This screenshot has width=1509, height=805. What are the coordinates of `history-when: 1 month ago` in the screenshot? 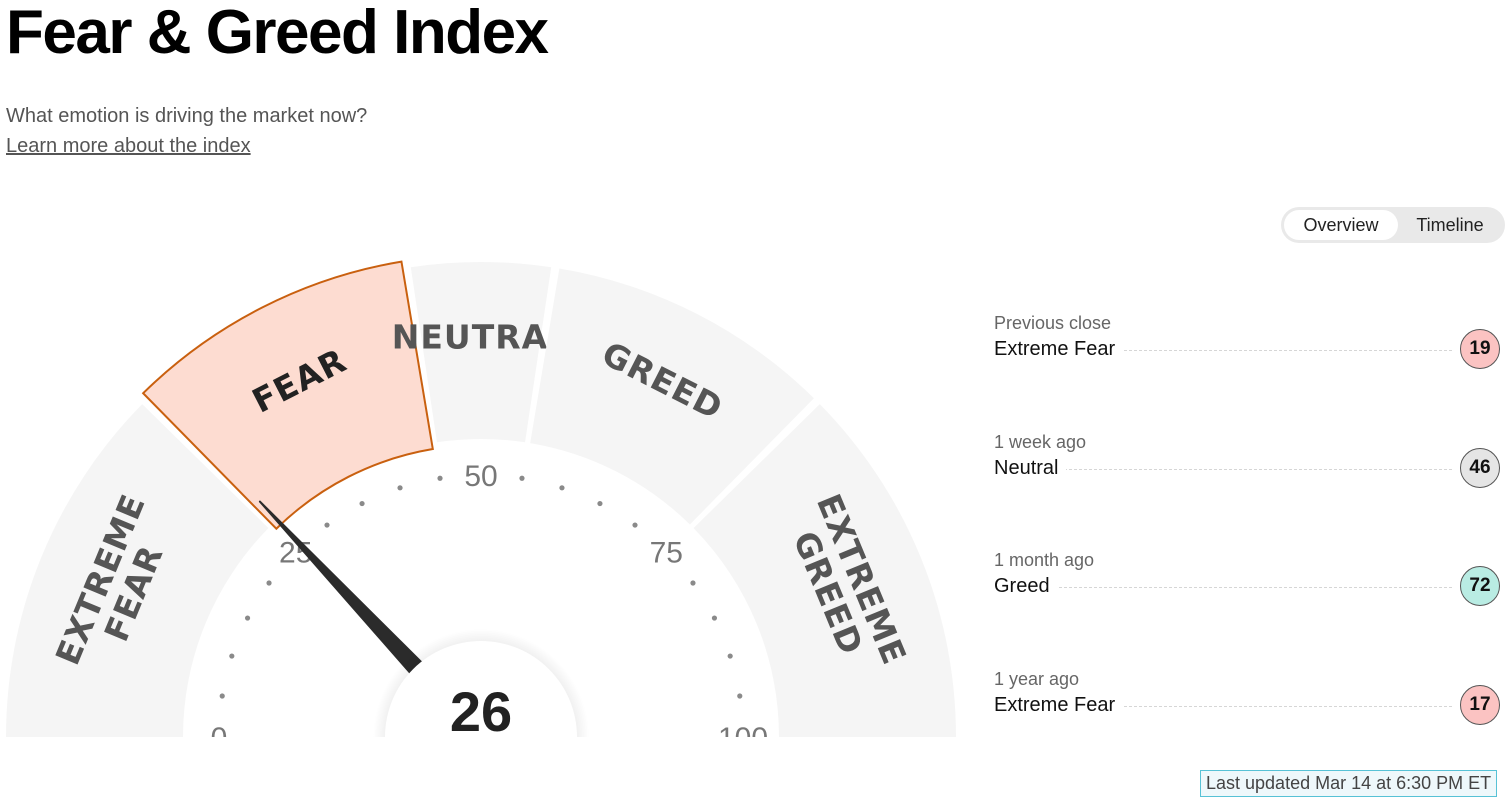 It's located at (1044, 560).